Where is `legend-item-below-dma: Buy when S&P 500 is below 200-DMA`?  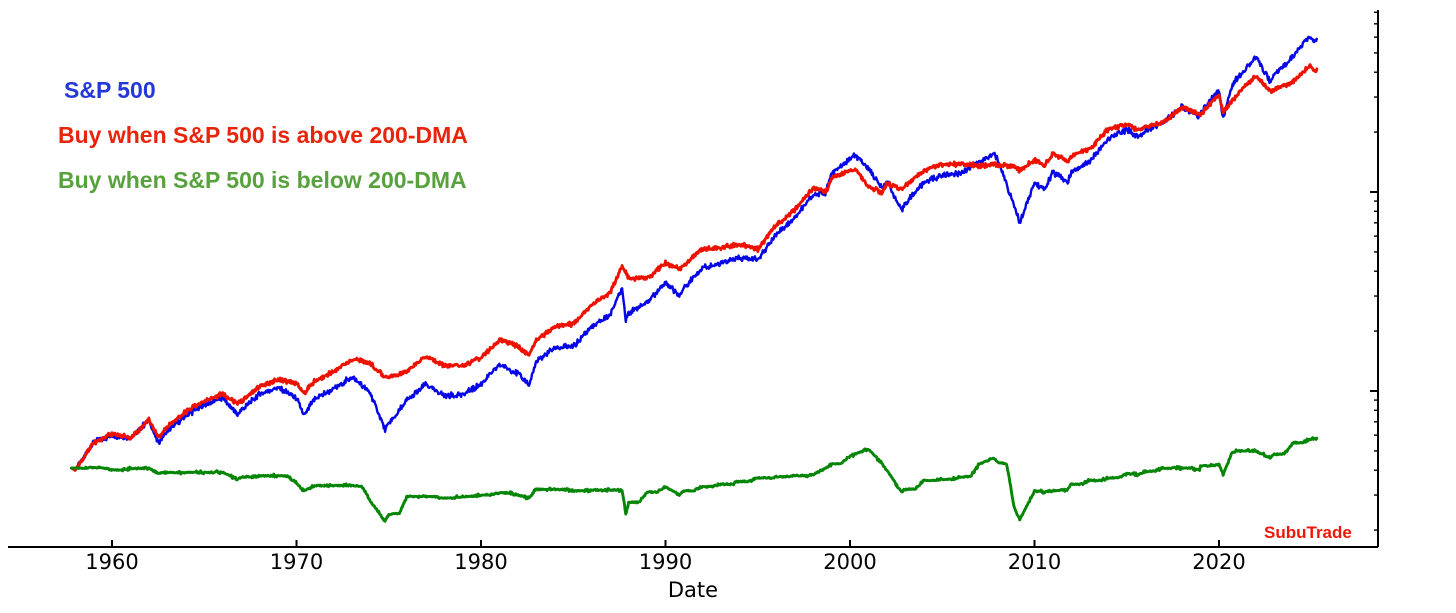
legend-item-below-dma: Buy when S&P 500 is below 200-DMA is located at coordinates (262, 180).